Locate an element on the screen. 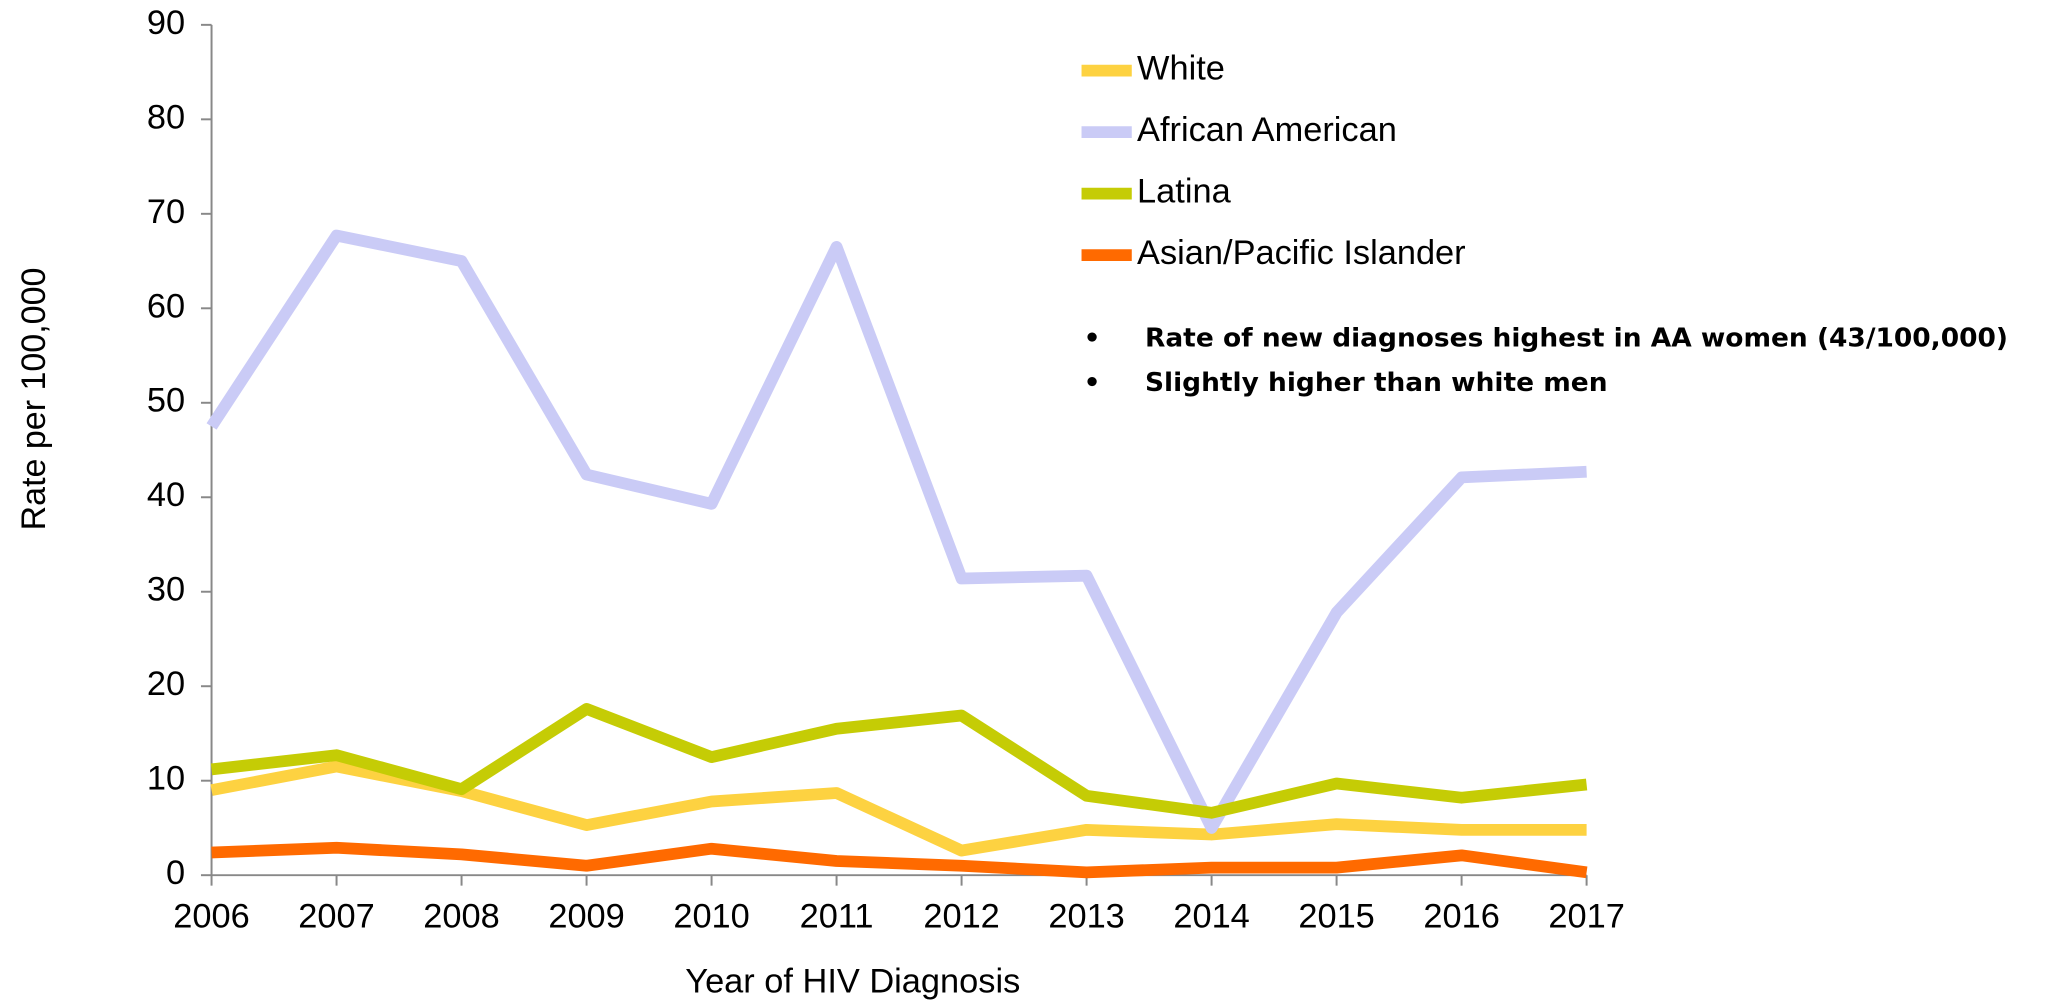 The width and height of the screenshot is (2052, 1006). y-tick-label: 50 is located at coordinates (166, 401).